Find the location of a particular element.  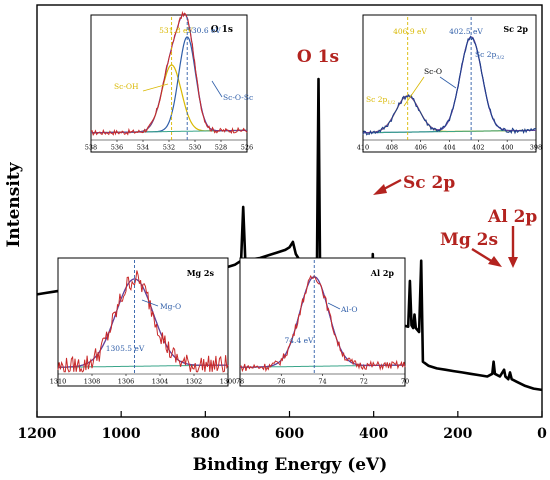

inset-x-tick-label: 1310 is located at coordinates (58, 382).